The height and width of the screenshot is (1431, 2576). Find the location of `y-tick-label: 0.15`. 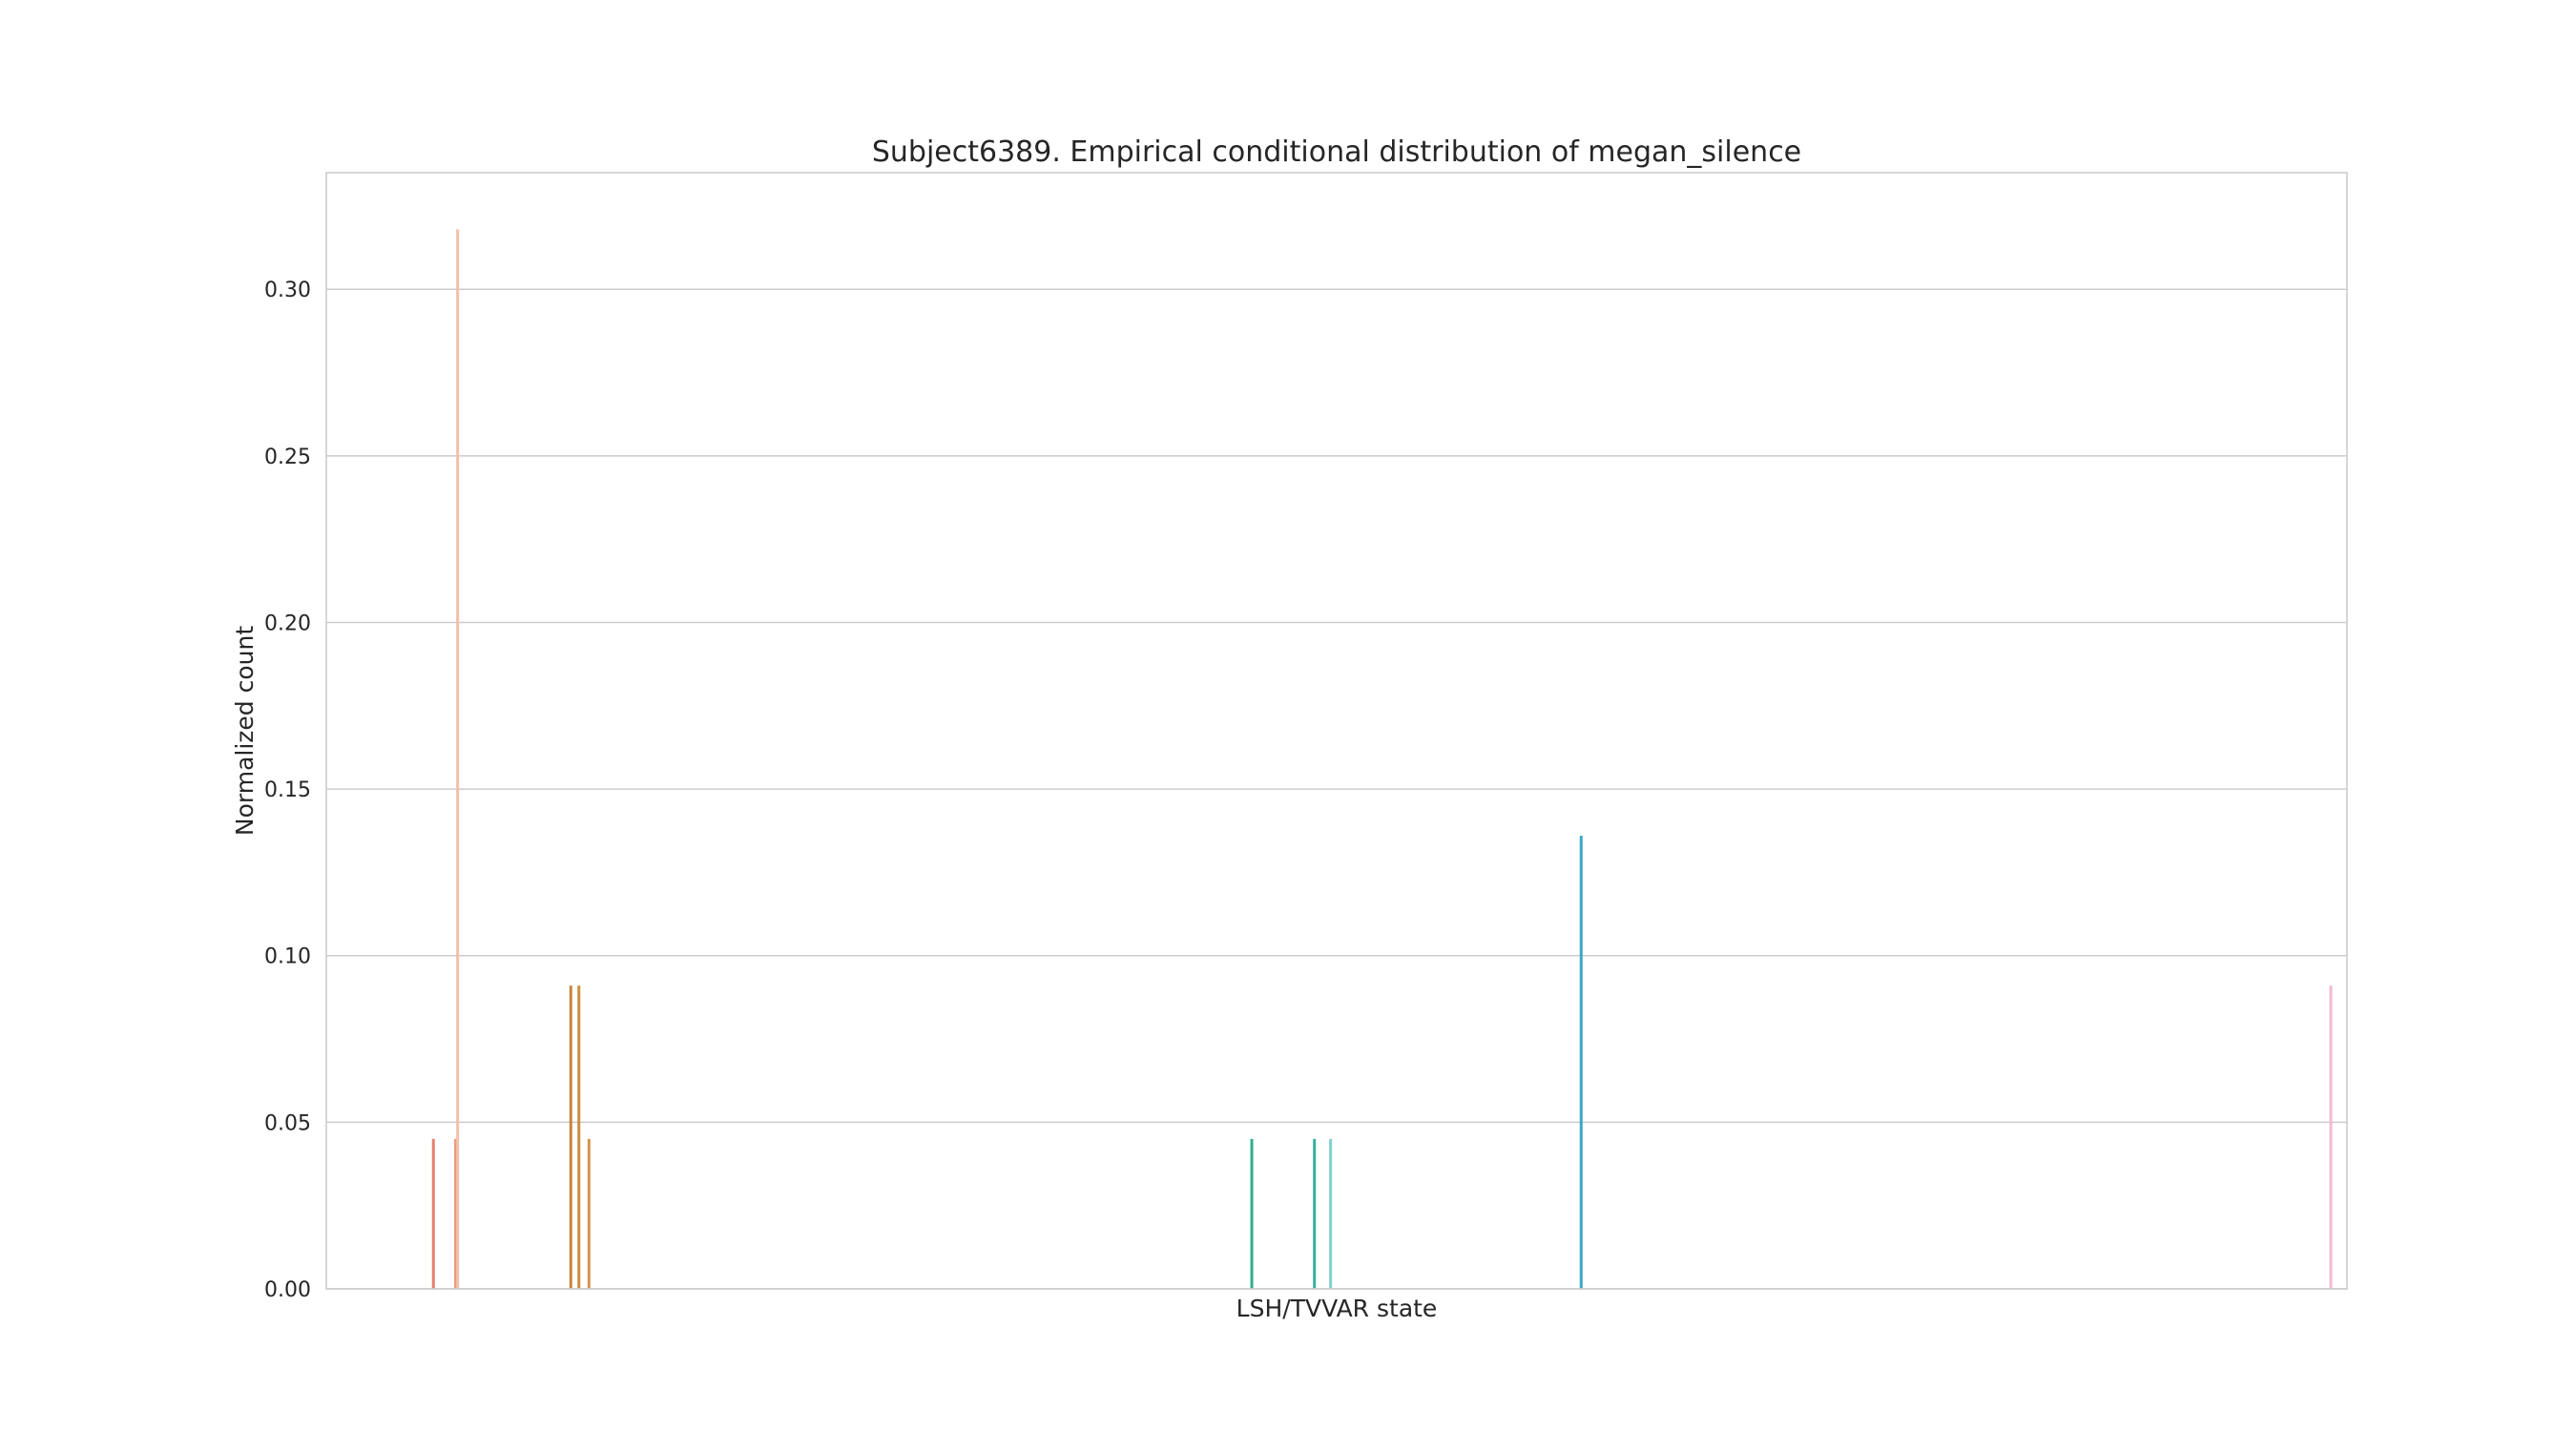

y-tick-label: 0.15 is located at coordinates (287, 790).